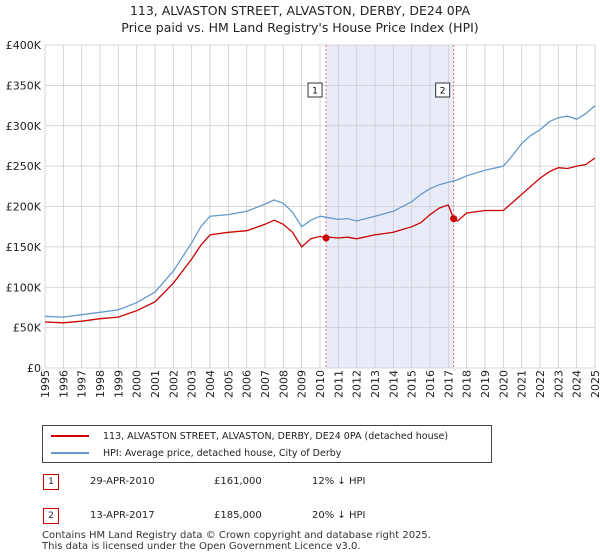  What do you see at coordinates (24, 287) in the screenshot?
I see `y-tick-label: £100K` at bounding box center [24, 287].